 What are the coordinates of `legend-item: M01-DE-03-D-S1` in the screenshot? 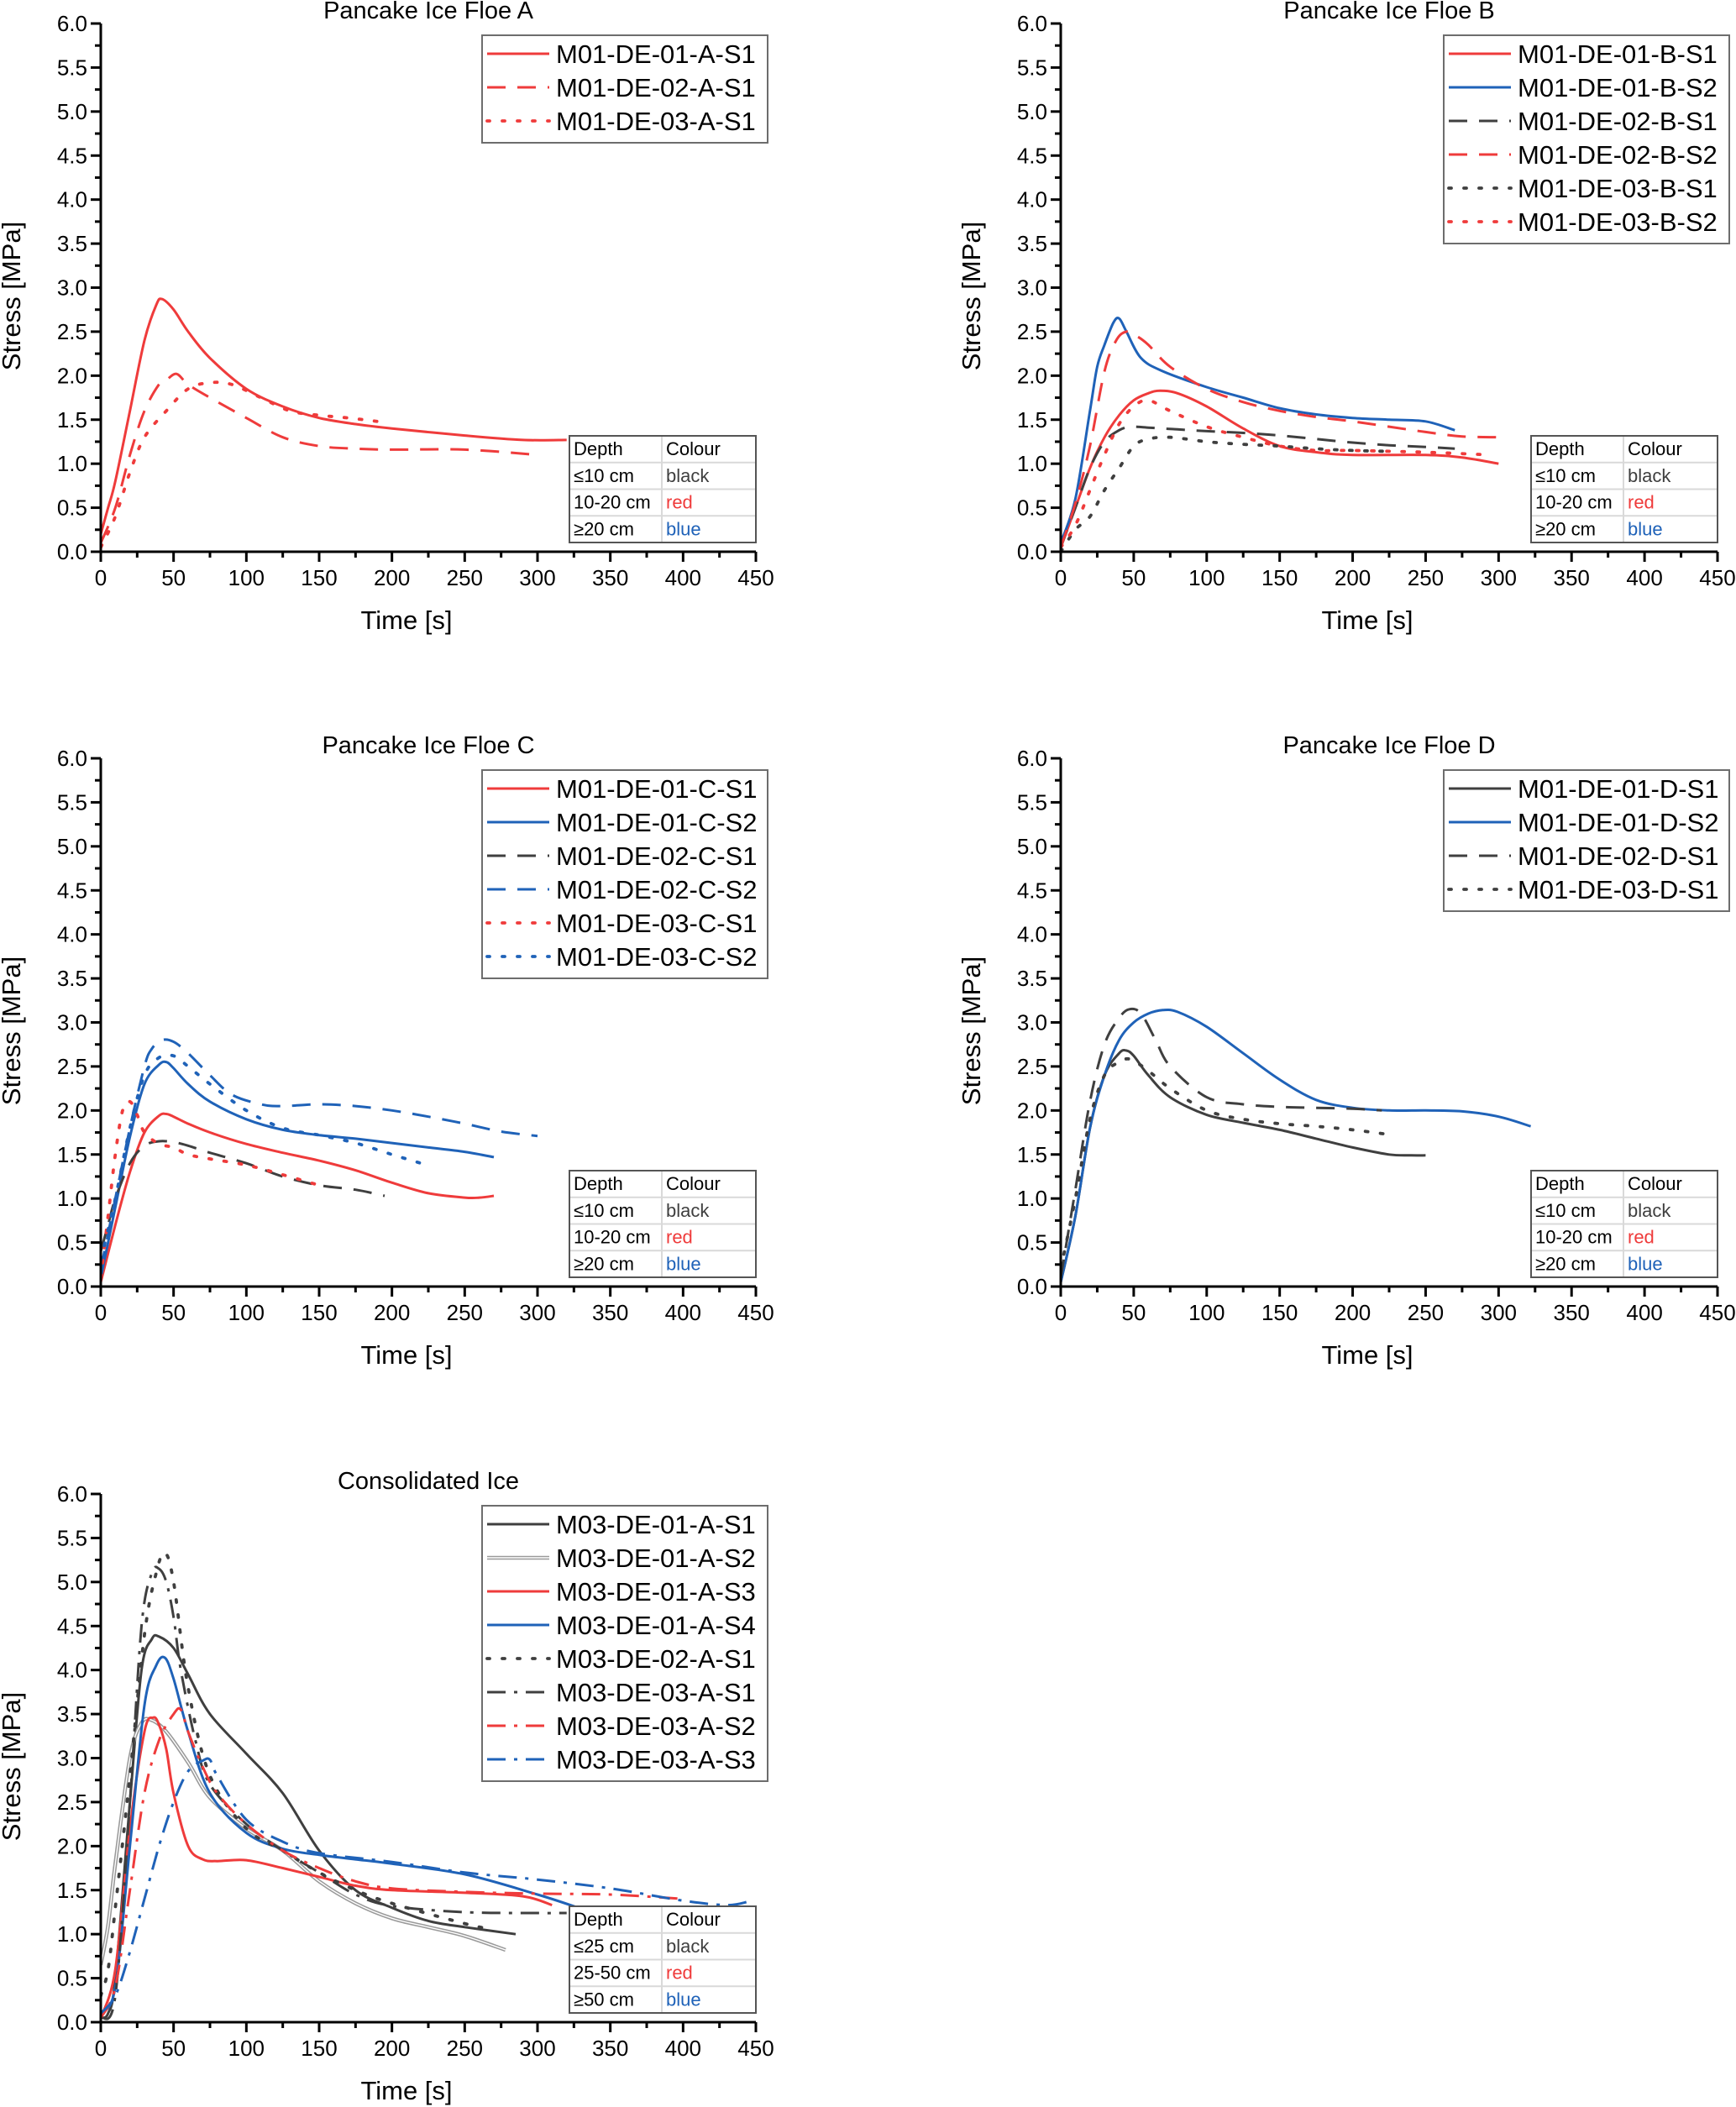 It's located at (1582, 889).